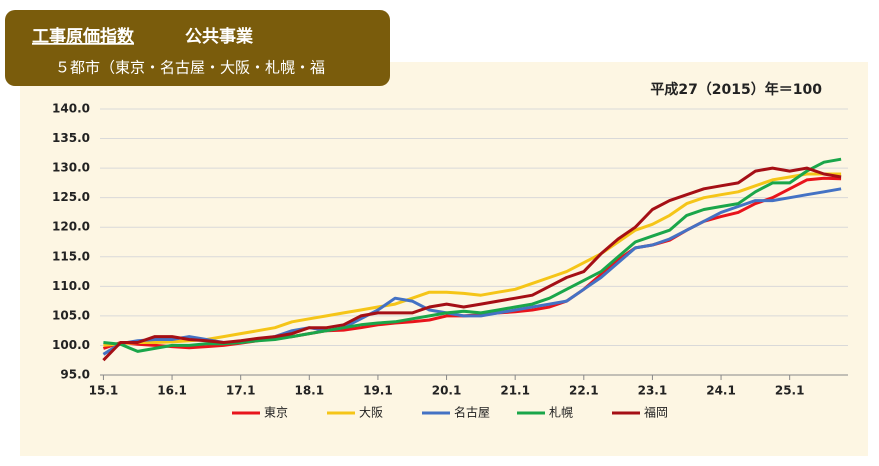  What do you see at coordinates (71, 286) in the screenshot?
I see `y-tick-label: 110.0` at bounding box center [71, 286].